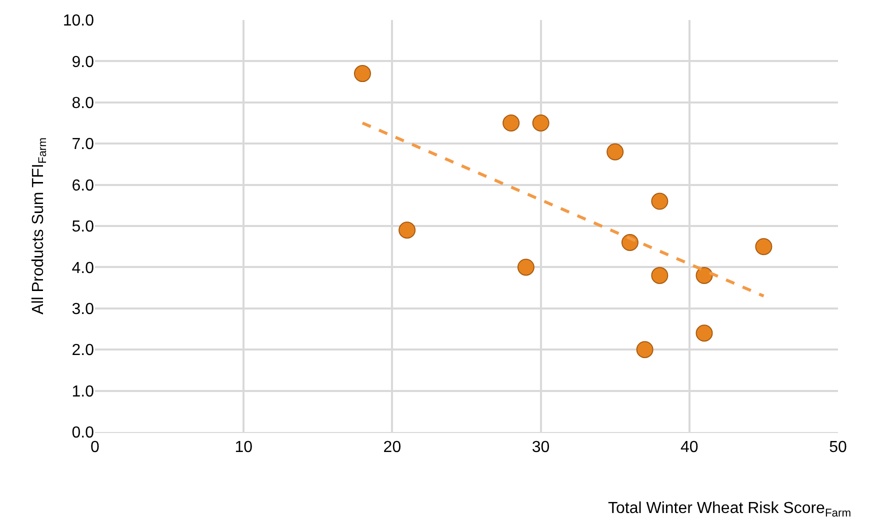  I want to click on y-tick-label: 7.0, so click(83, 145).